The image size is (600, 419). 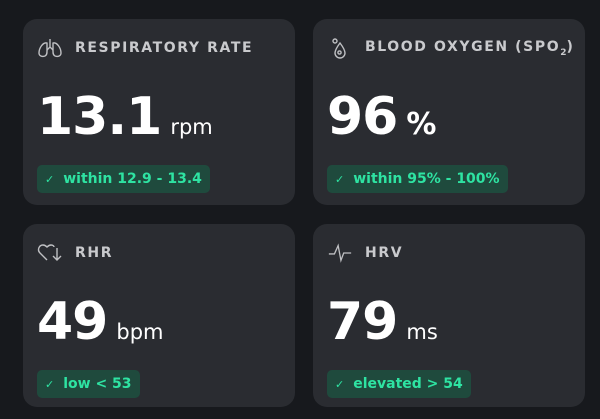 What do you see at coordinates (97, 384) in the screenshot?
I see `status-text: low < 53` at bounding box center [97, 384].